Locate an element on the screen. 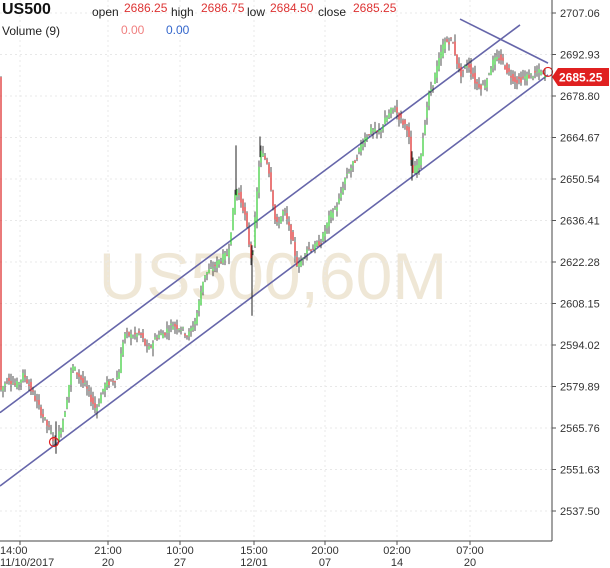 This screenshot has width=610, height=568. y-tick-label: 2608.15 is located at coordinates (580, 305).